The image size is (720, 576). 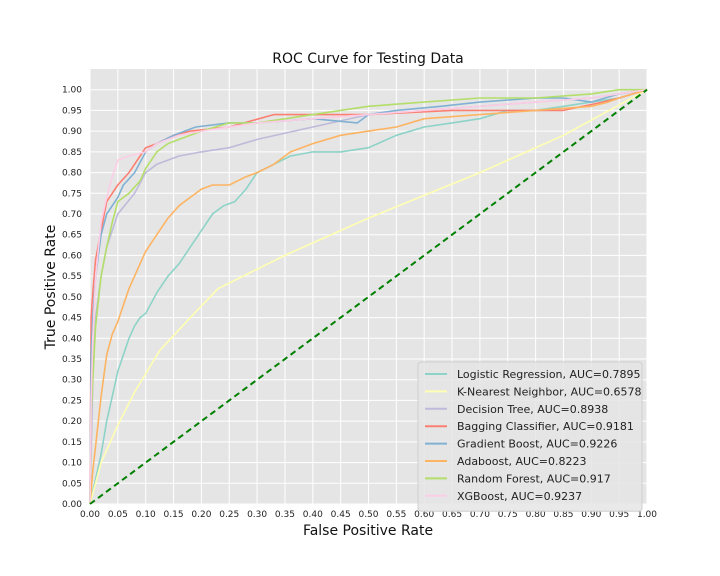 I want to click on x-tick-label: 0.30, so click(x=257, y=515).